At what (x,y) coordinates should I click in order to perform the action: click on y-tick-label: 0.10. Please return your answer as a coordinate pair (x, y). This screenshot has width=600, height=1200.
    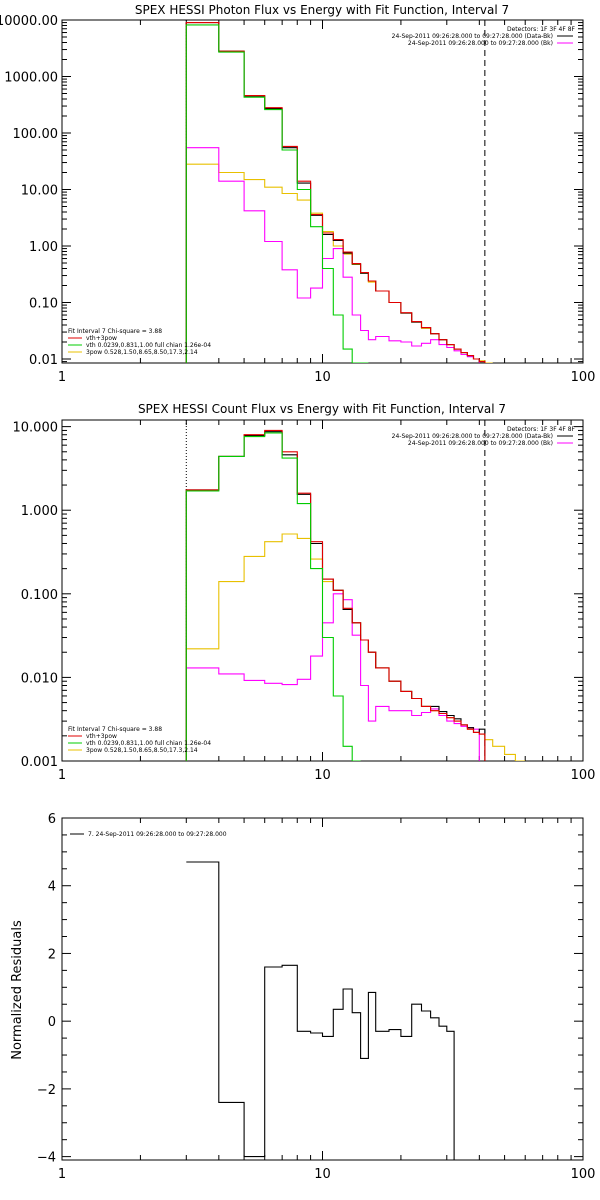
    Looking at the image, I should click on (43, 304).